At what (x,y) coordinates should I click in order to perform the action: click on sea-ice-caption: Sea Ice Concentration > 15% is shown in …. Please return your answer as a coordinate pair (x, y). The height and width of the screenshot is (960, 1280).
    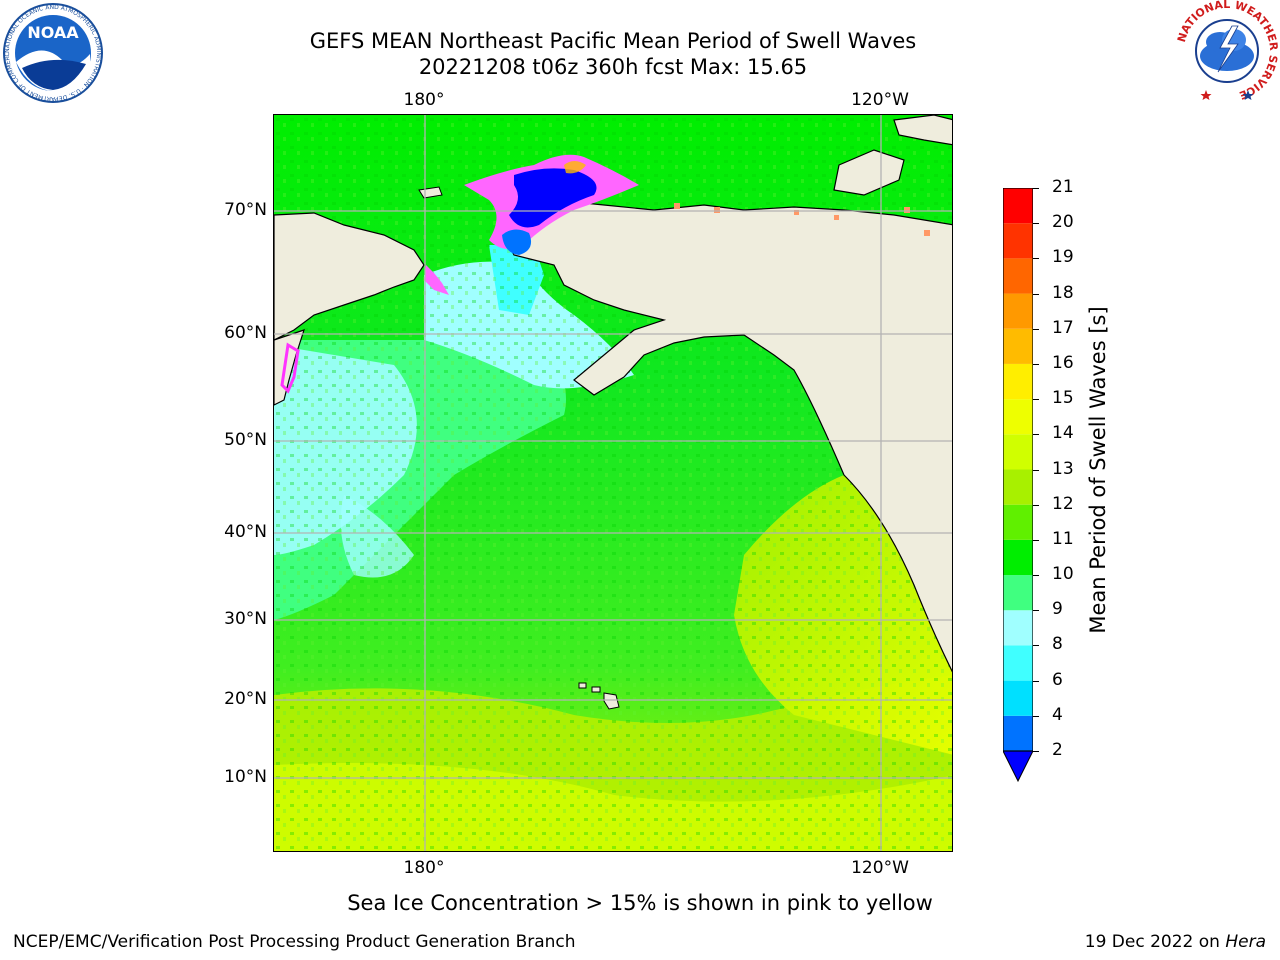
    Looking at the image, I should click on (640, 903).